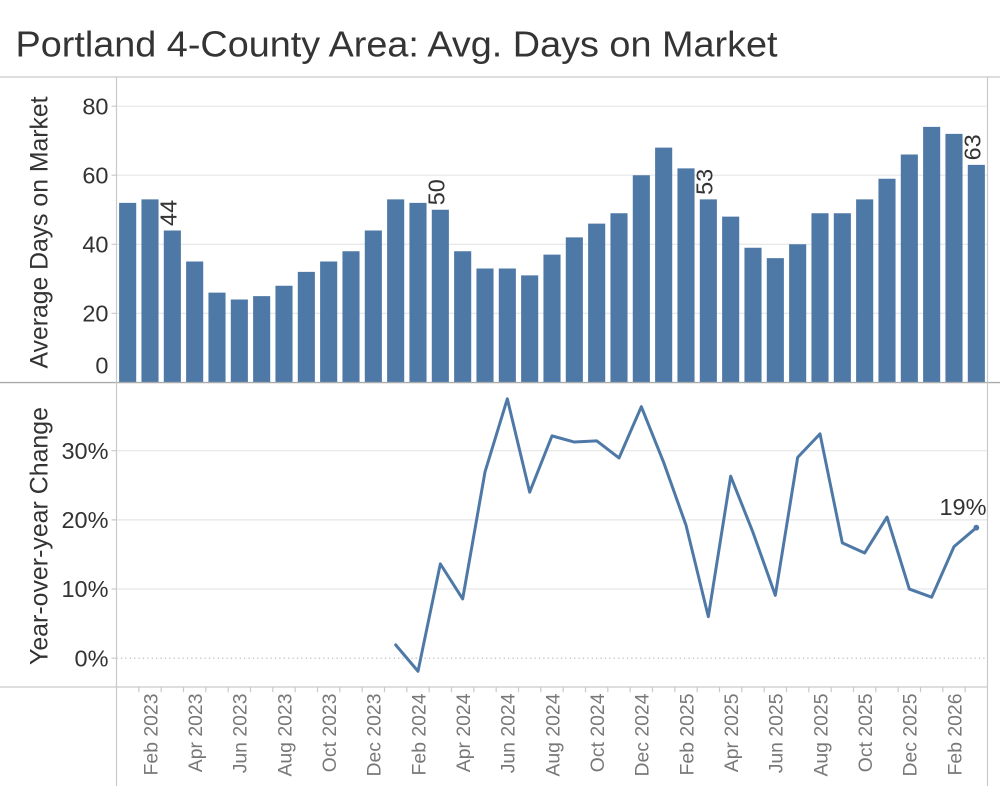  What do you see at coordinates (84, 589) in the screenshot?
I see `svg-text: 10%` at bounding box center [84, 589].